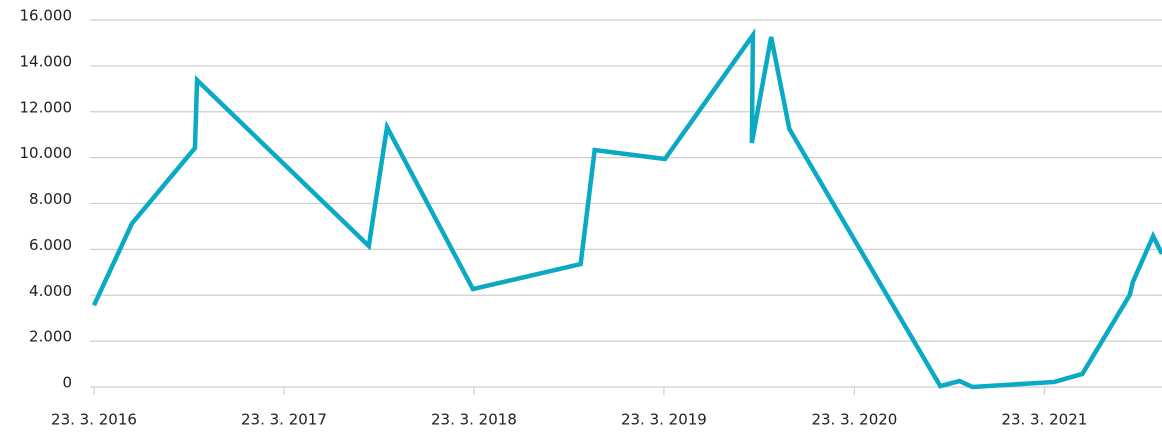 This screenshot has width=1162, height=432. Describe the element at coordinates (50, 199) in the screenshot. I see `y-tick-label: 8.000` at that location.